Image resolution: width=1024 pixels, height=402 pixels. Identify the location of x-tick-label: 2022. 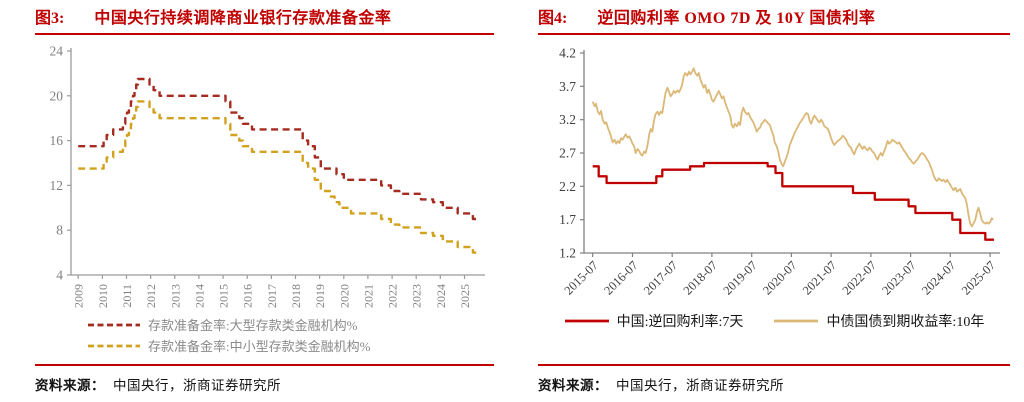
(393, 296).